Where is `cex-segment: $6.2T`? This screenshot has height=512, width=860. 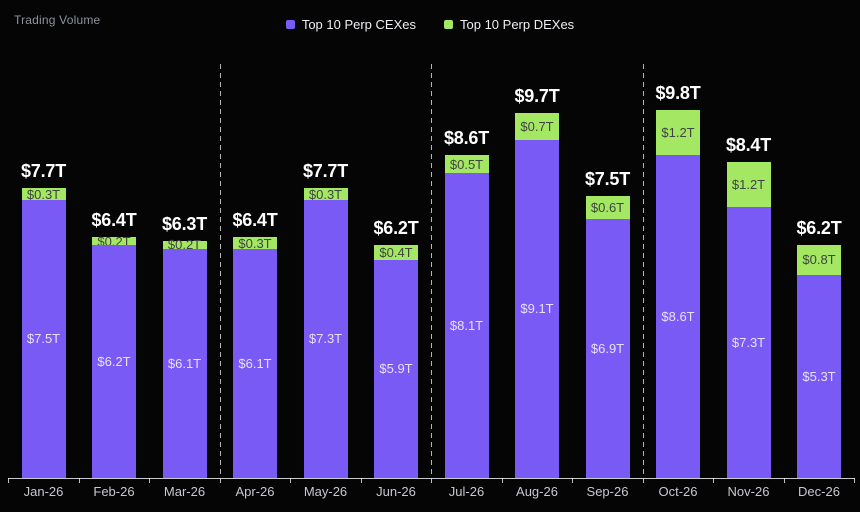 cex-segment: $6.2T is located at coordinates (114, 361).